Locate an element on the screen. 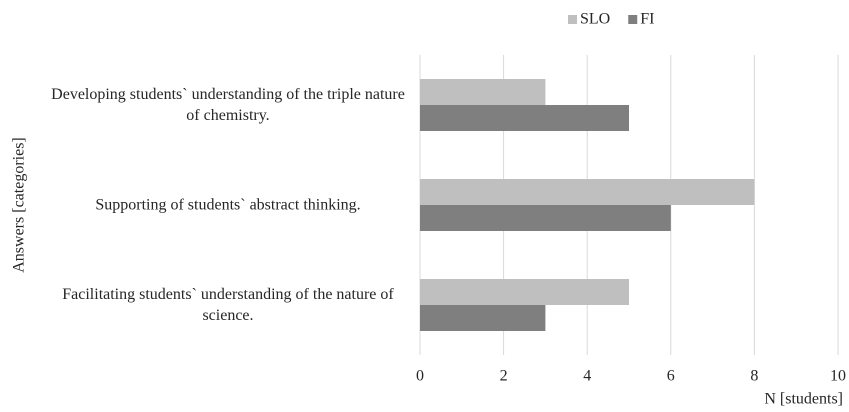  x-tick-label: 4 is located at coordinates (587, 376).